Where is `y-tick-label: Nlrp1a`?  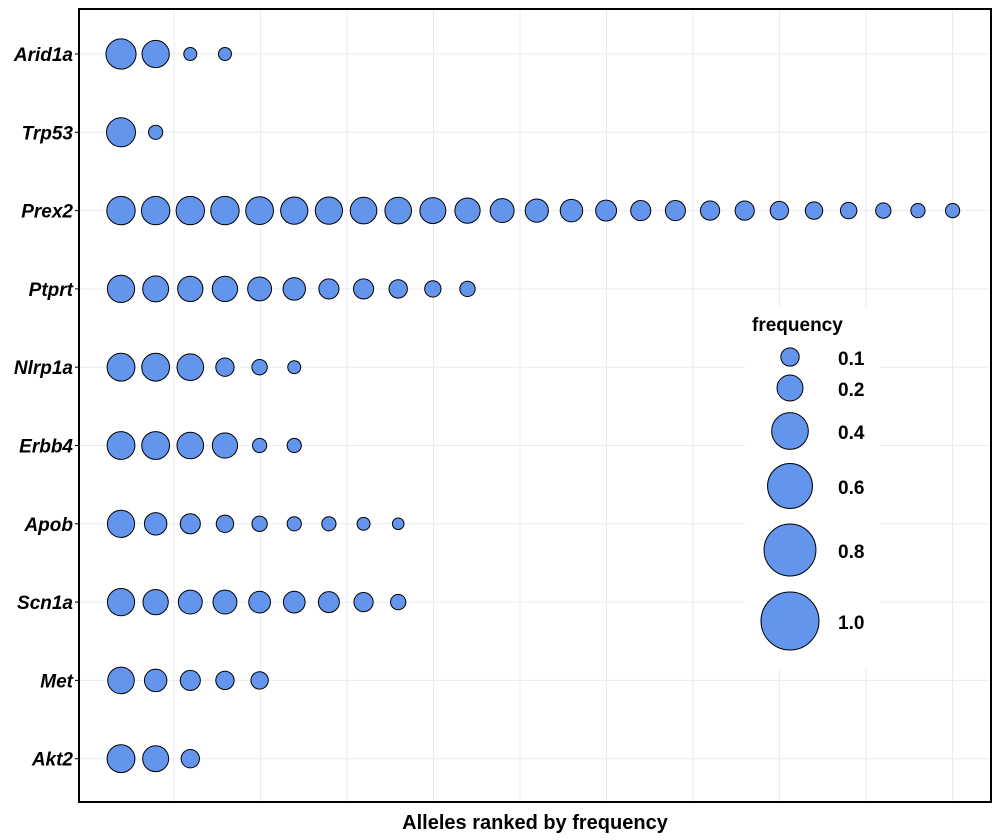 y-tick-label: Nlrp1a is located at coordinates (44, 368).